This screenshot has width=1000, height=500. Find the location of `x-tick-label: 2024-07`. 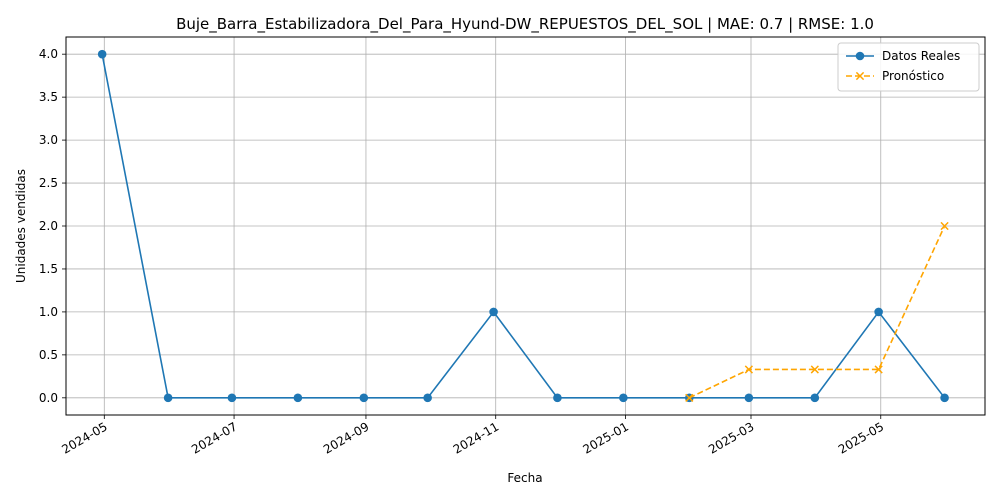

x-tick-label: 2024-07 is located at coordinates (214, 437).